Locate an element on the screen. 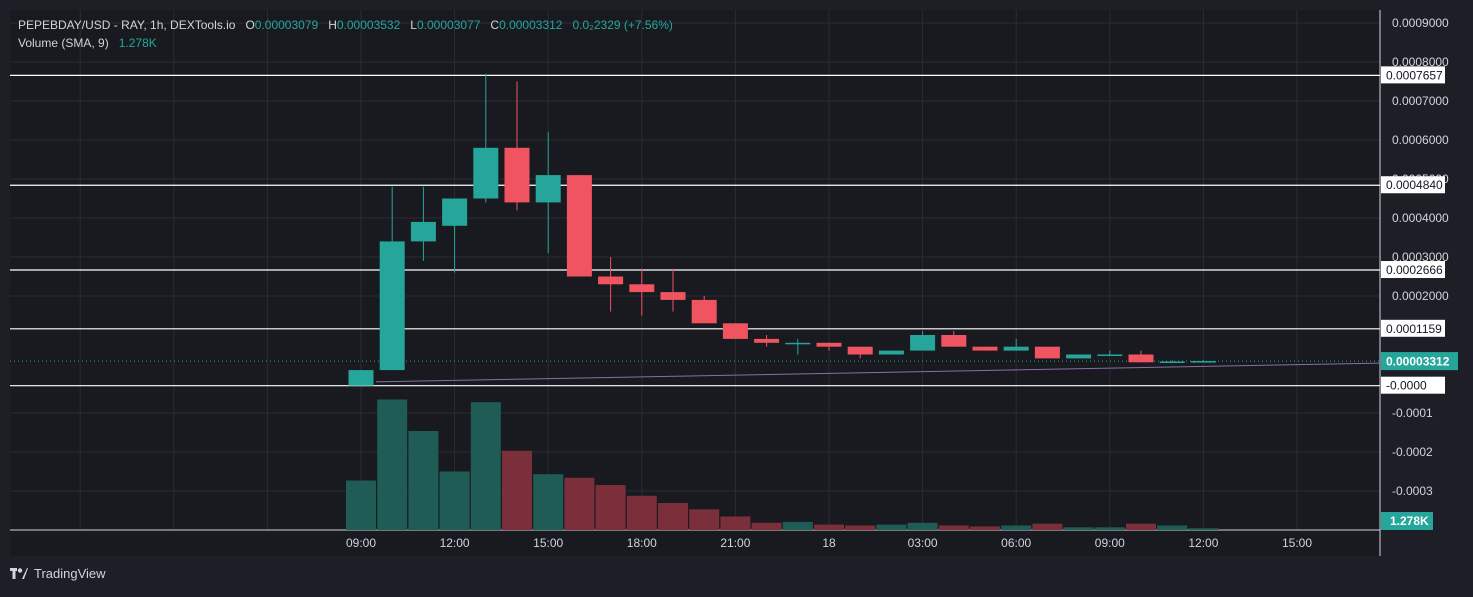  high-label: H is located at coordinates (332, 25).